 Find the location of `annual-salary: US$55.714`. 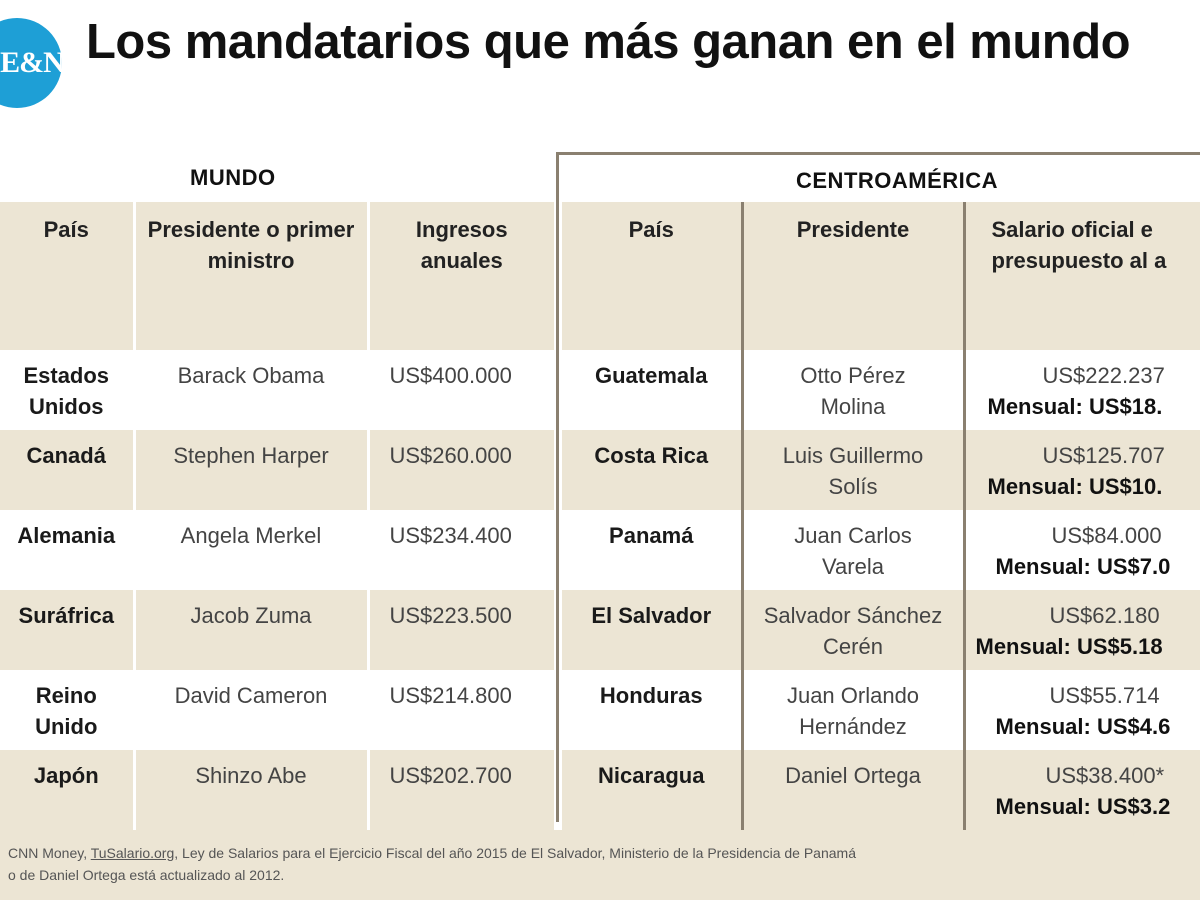

annual-salary: US$55.714 is located at coordinates (1104, 695).